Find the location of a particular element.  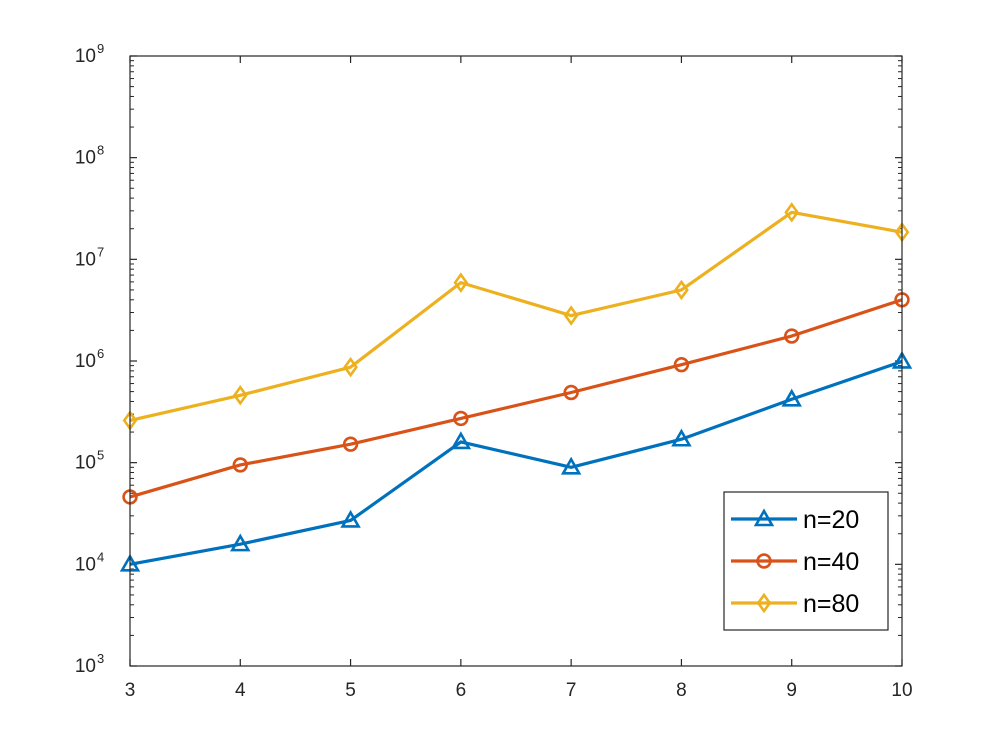

x-tick-label: 9 is located at coordinates (791, 690).